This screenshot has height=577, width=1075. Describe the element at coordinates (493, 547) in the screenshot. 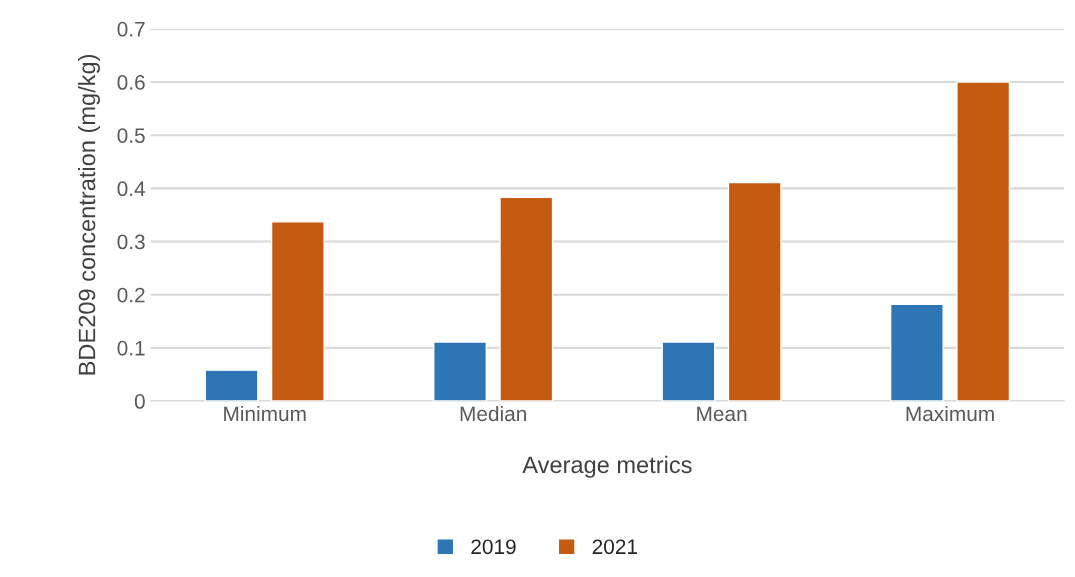

I see `legend-label: 2019` at that location.